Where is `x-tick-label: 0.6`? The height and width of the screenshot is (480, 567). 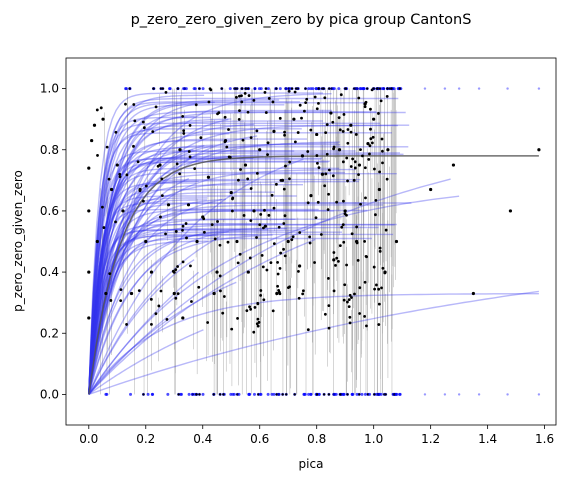
x-tick-label: 0.6 is located at coordinates (259, 439).